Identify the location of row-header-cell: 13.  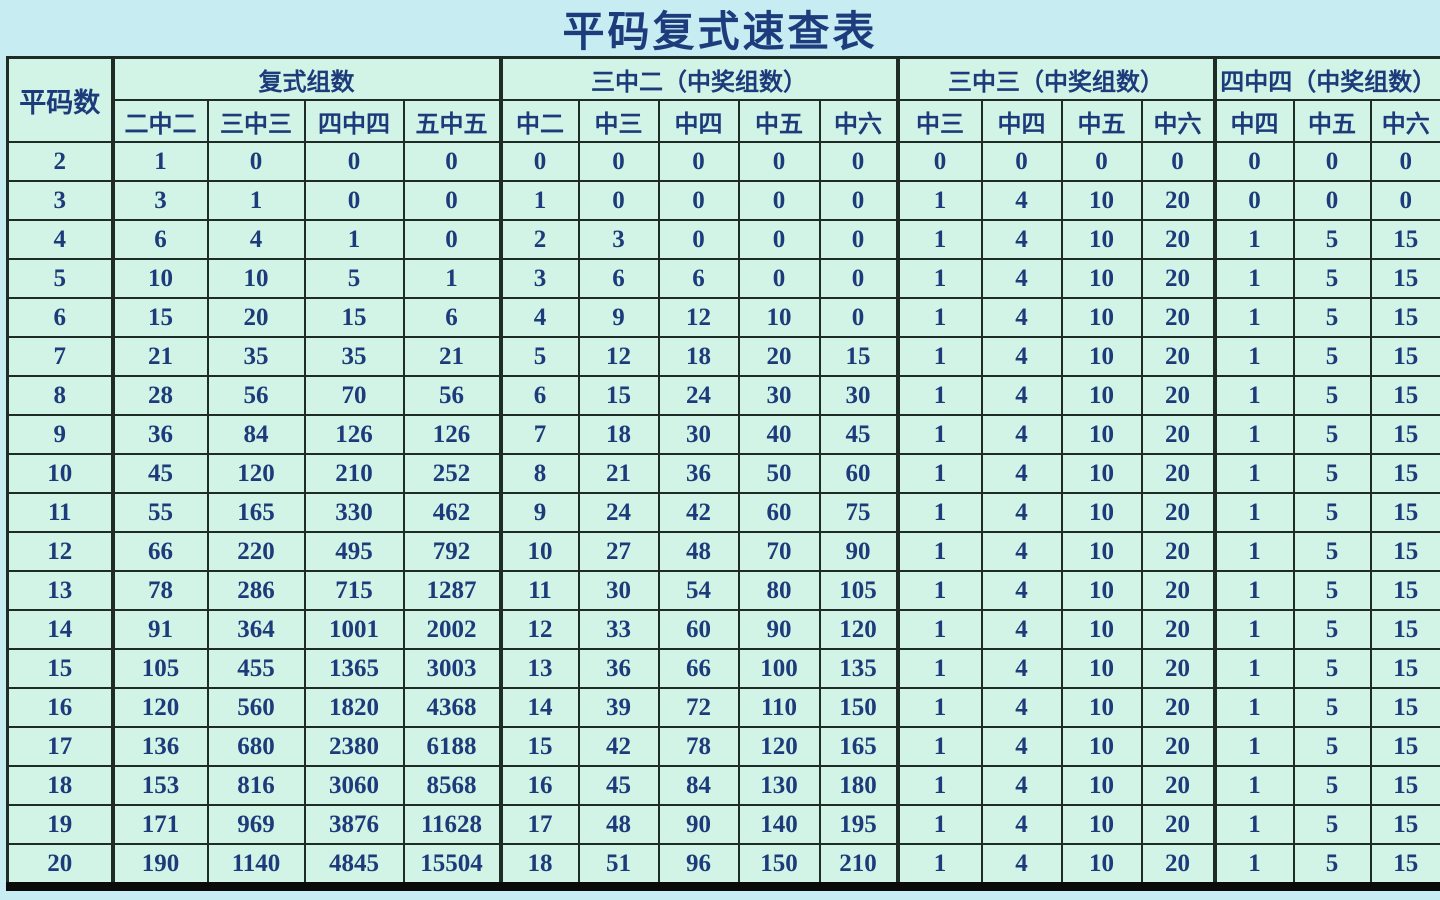
(60, 590).